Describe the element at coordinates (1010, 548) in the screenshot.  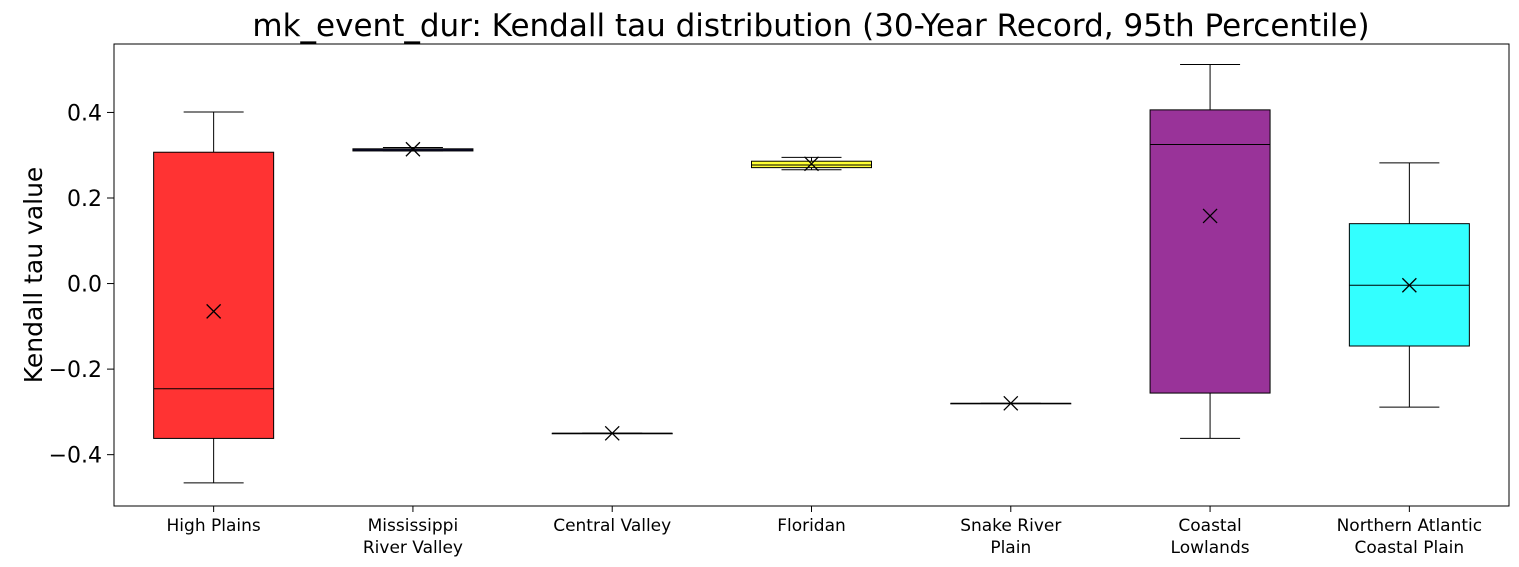
I see `x-tick-label: Plain` at that location.